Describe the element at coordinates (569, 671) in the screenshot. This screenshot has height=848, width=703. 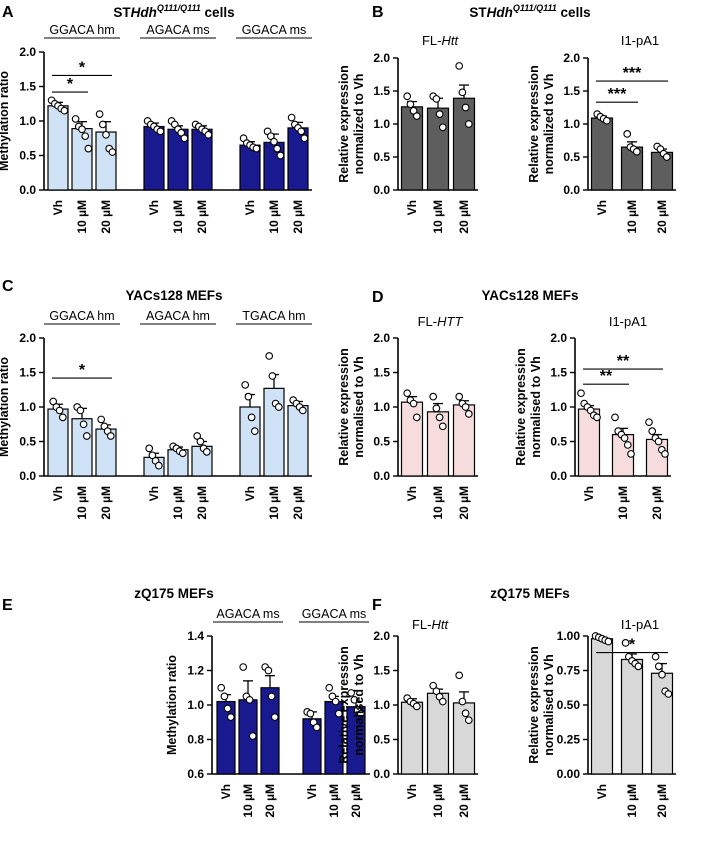
I see `y-tick-label: 0.75` at that location.